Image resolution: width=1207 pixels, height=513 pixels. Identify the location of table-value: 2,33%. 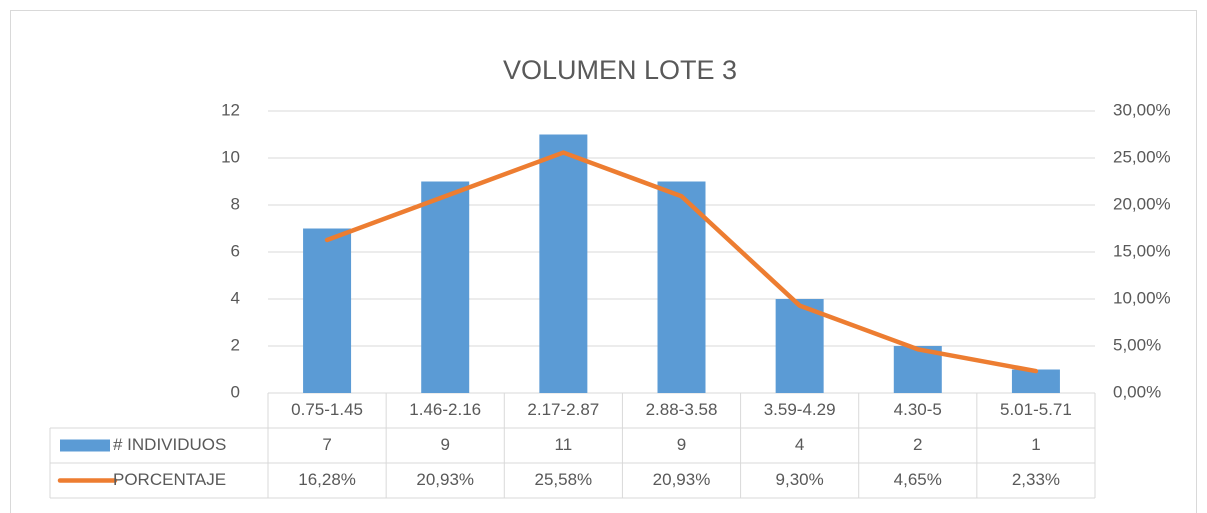
(1036, 479).